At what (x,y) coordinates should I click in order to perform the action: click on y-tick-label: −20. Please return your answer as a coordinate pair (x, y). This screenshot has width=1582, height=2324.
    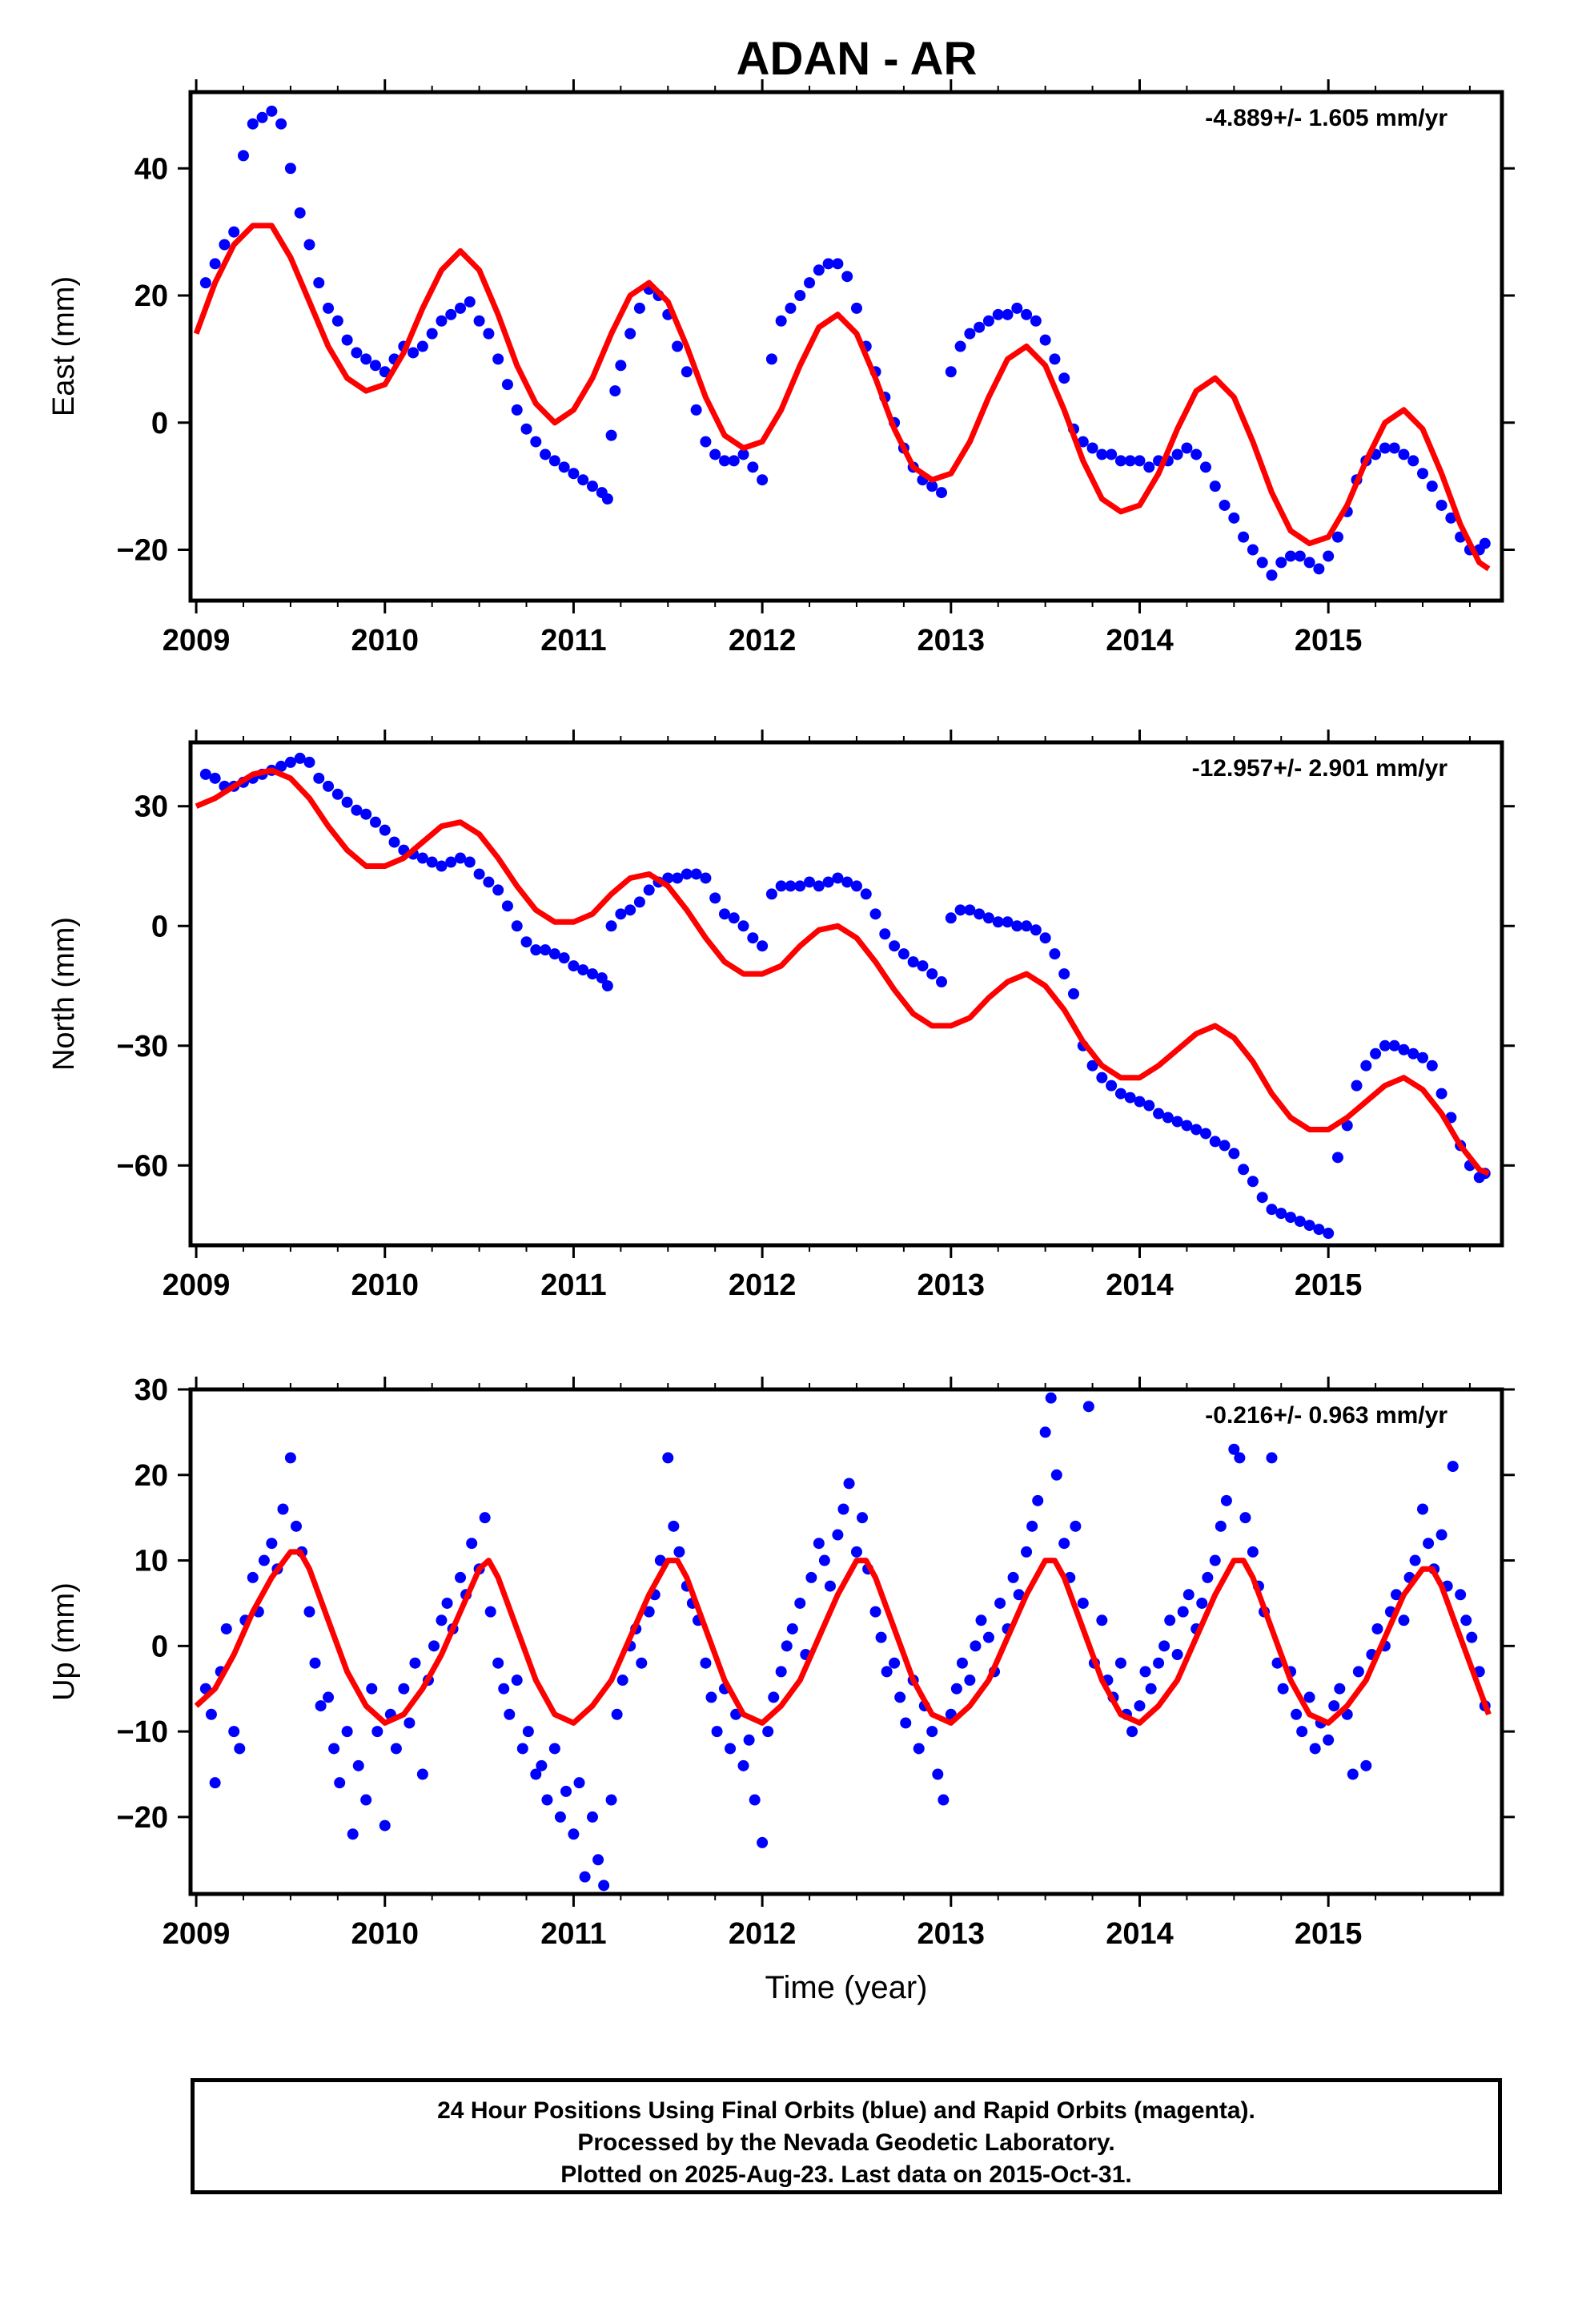
    Looking at the image, I should click on (142, 551).